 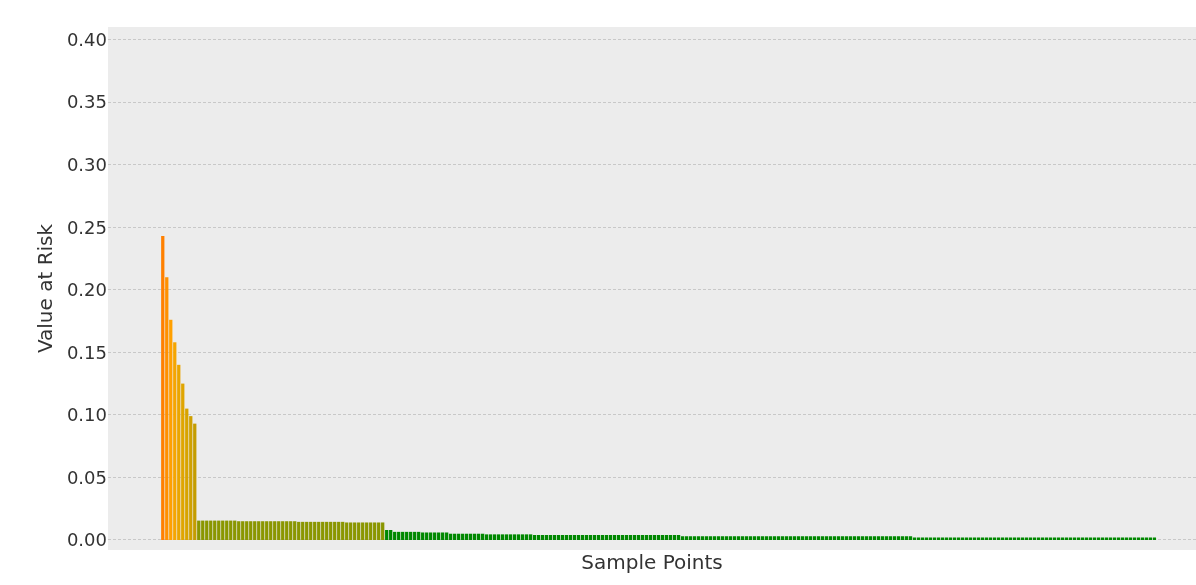 What do you see at coordinates (86, 39) in the screenshot?
I see `y-tick-label: 0.40` at bounding box center [86, 39].